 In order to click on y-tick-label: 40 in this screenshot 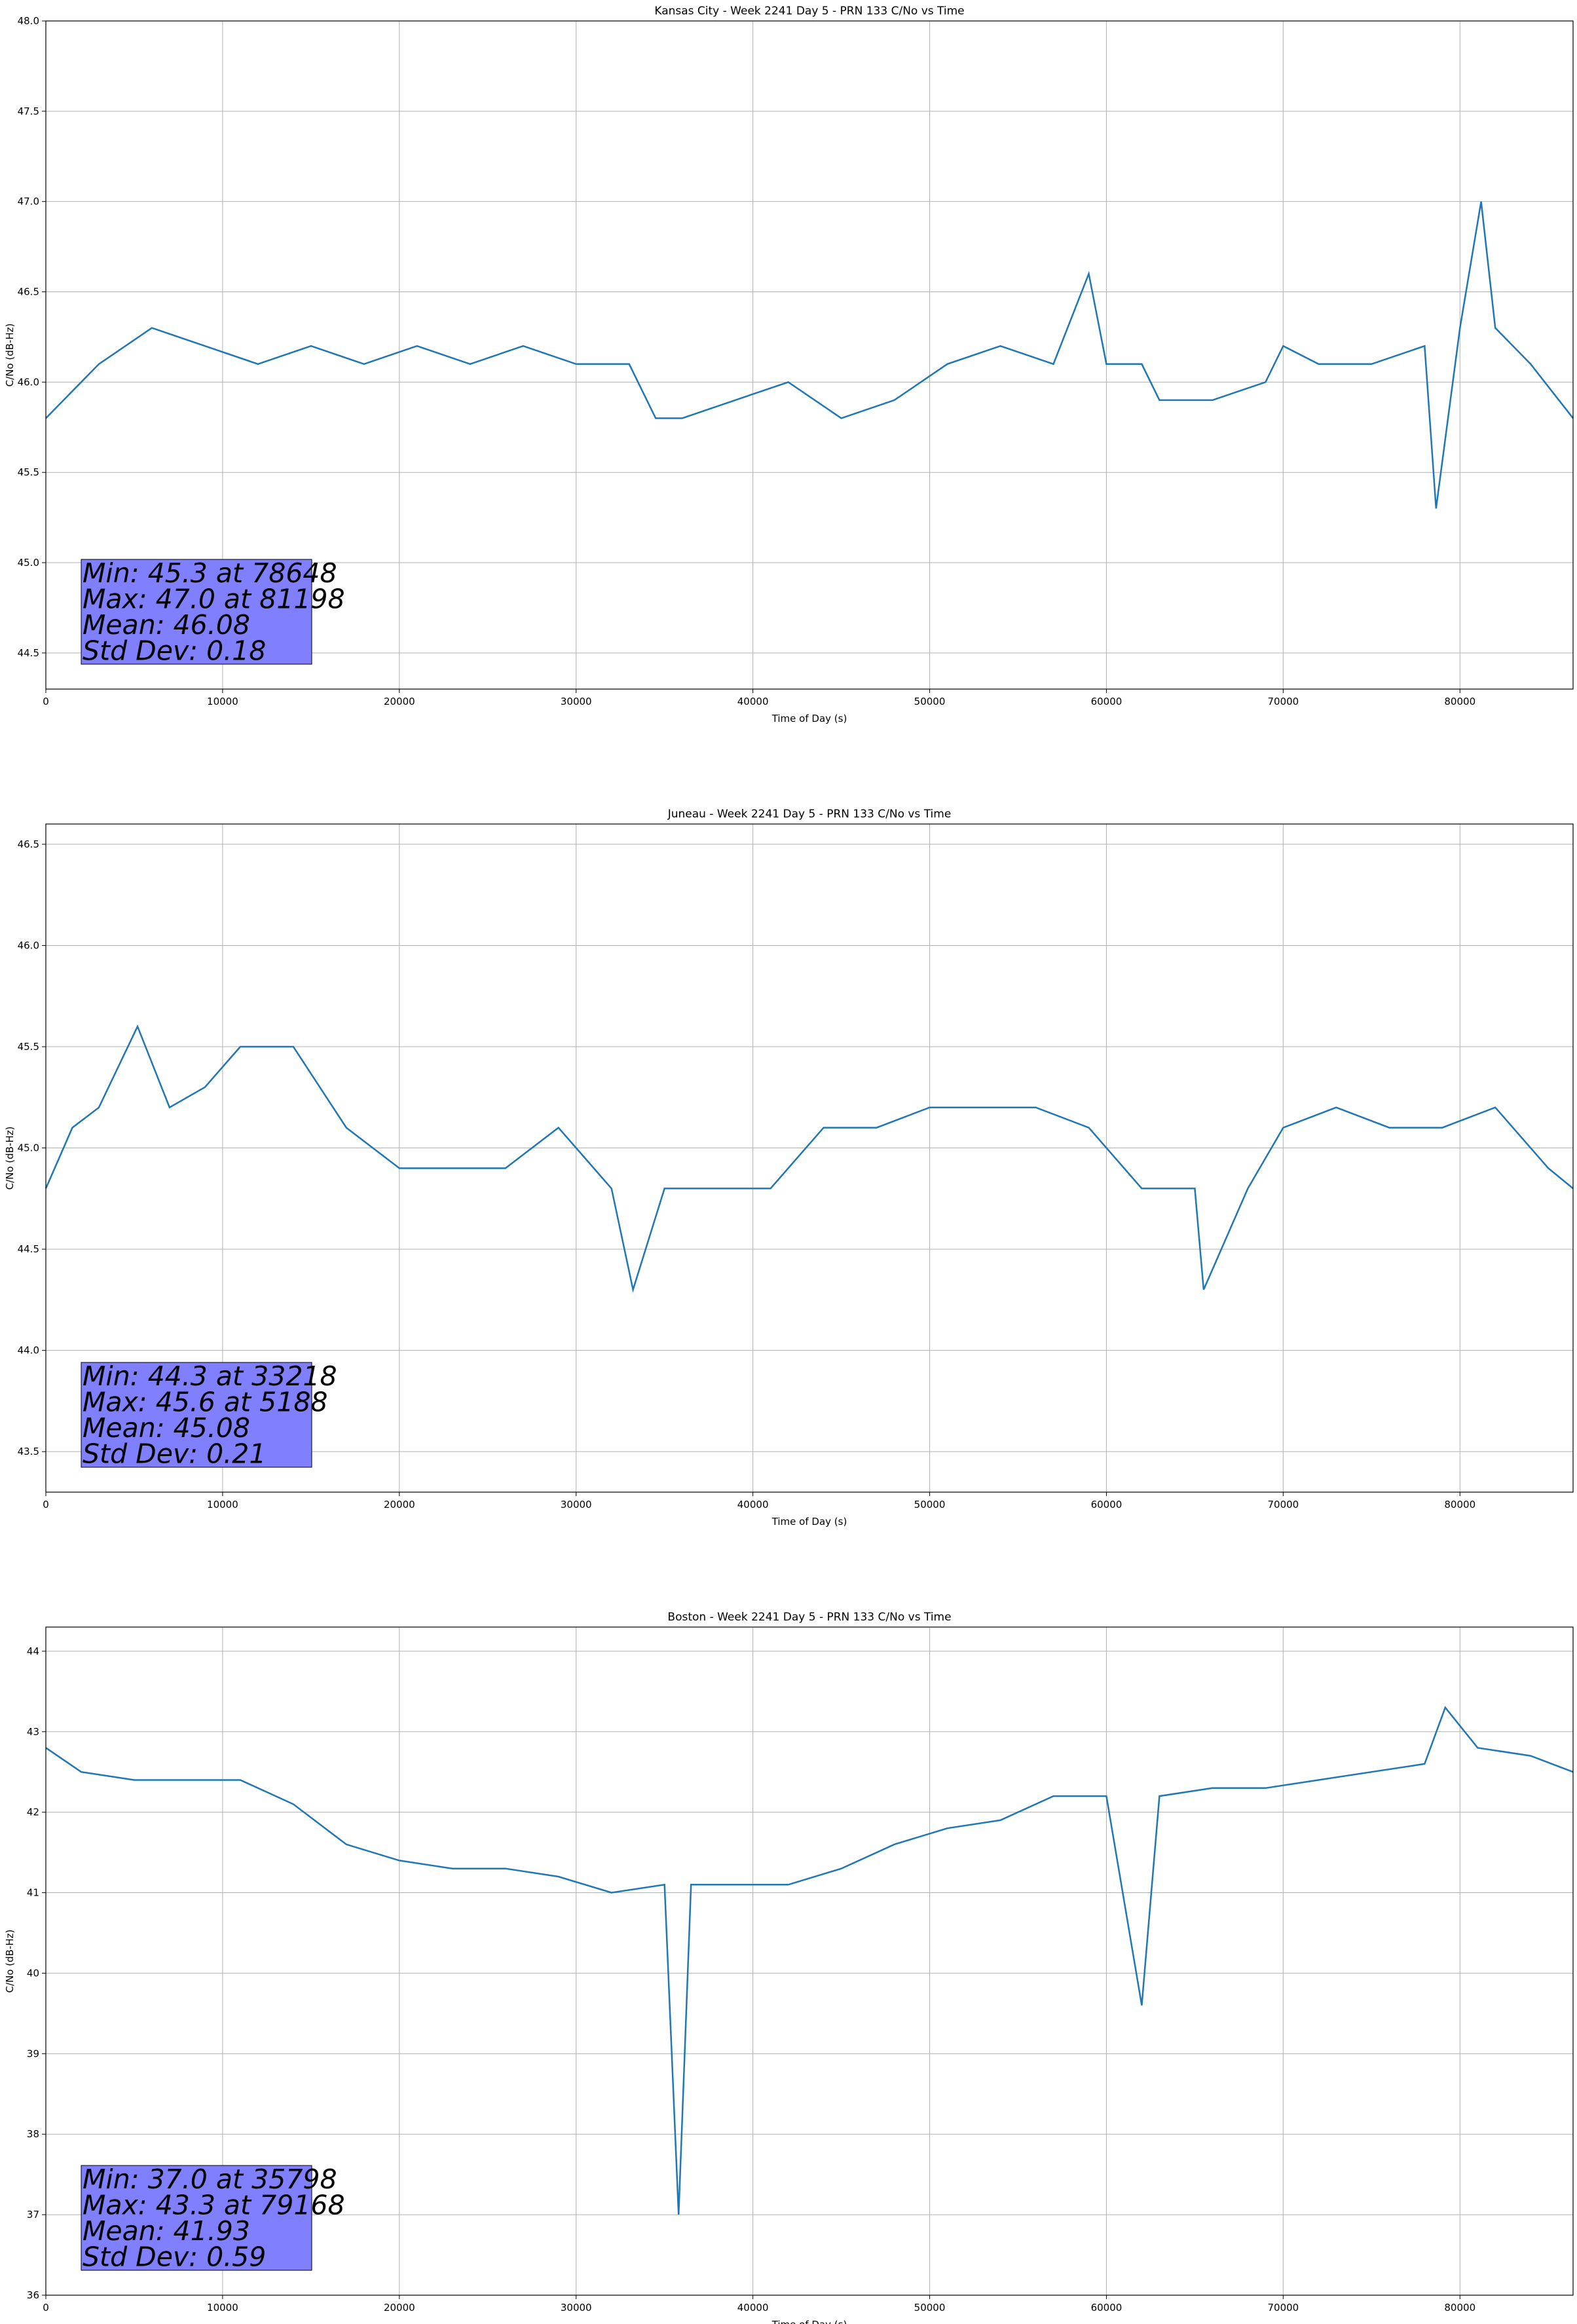, I will do `click(33, 1973)`.